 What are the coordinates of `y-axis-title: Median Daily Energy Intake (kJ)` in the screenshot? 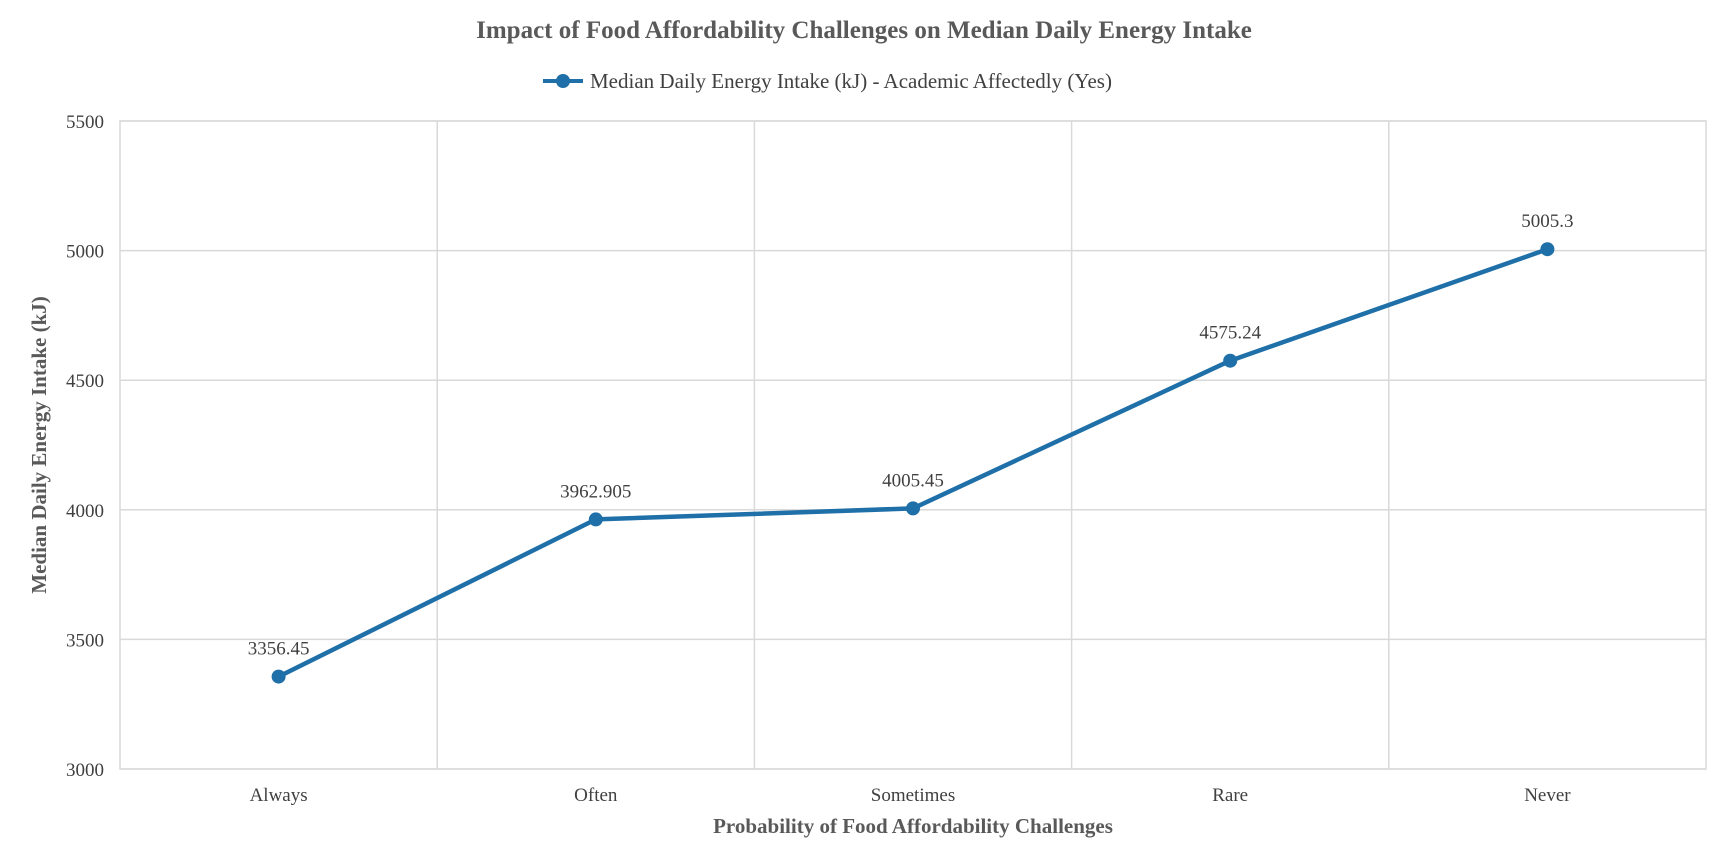 It's located at (39, 445).